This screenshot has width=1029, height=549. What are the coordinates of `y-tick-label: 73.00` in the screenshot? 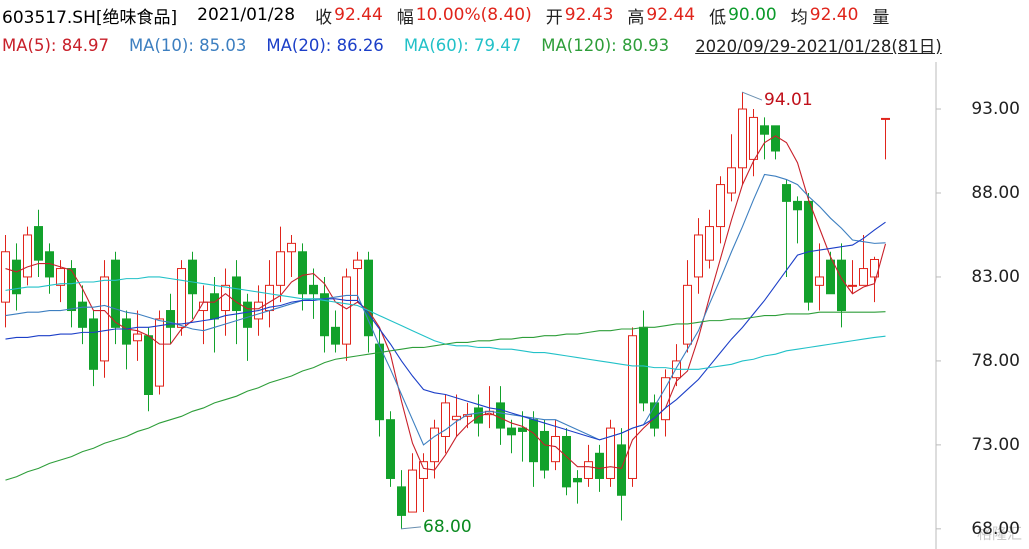 It's located at (995, 445).